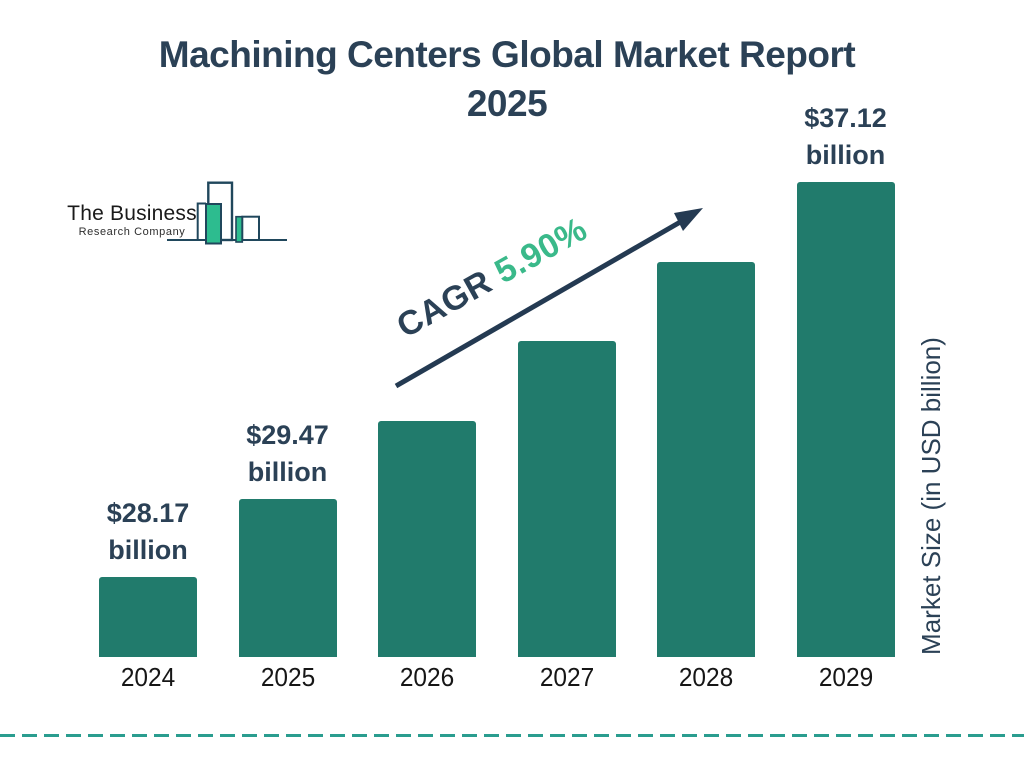 The height and width of the screenshot is (768, 1024). Describe the element at coordinates (132, 213) in the screenshot. I see `logo-company-name: The Business` at that location.